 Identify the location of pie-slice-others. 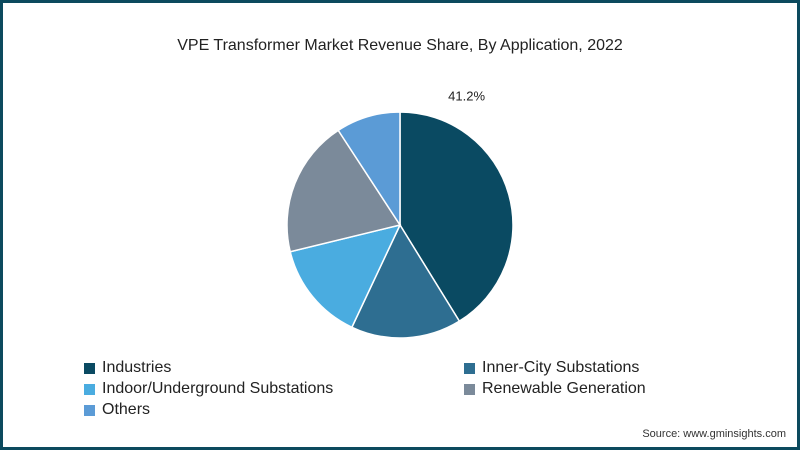
(369, 169).